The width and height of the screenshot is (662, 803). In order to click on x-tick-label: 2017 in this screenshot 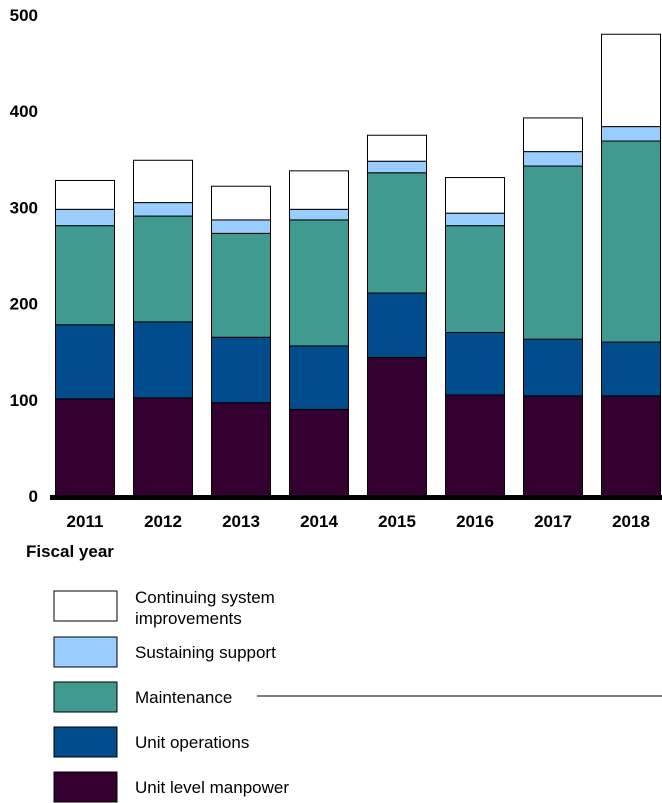, I will do `click(553, 521)`.